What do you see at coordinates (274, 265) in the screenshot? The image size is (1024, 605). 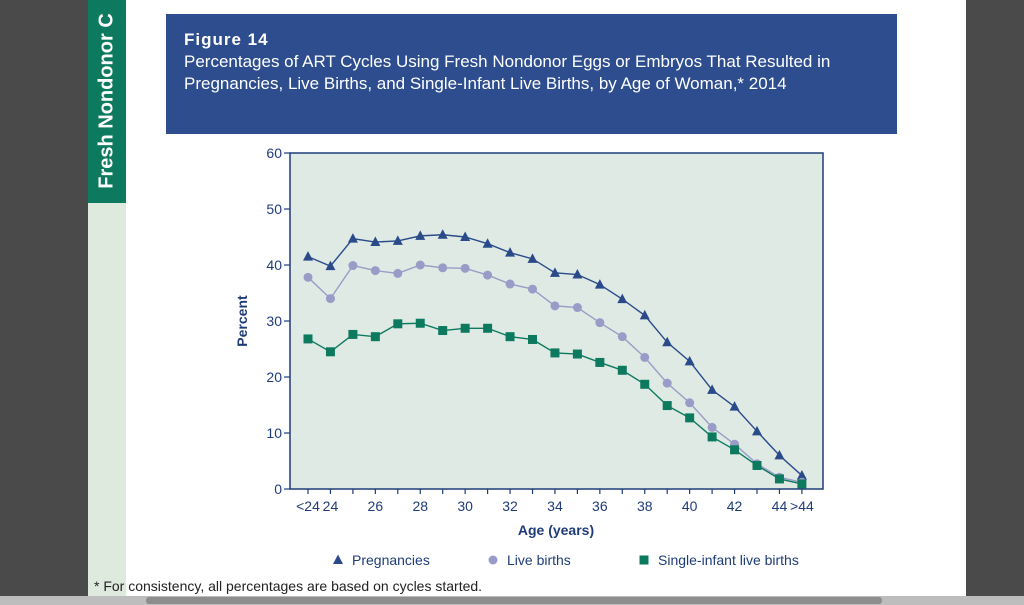 I see `y-tick-label: 40` at bounding box center [274, 265].